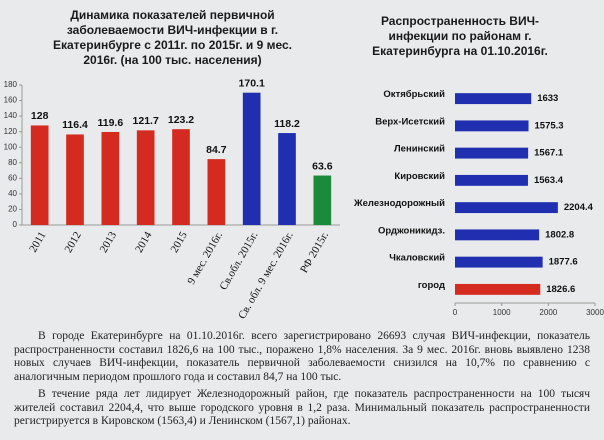  I want to click on x-tick-label: 2013, so click(109, 241).